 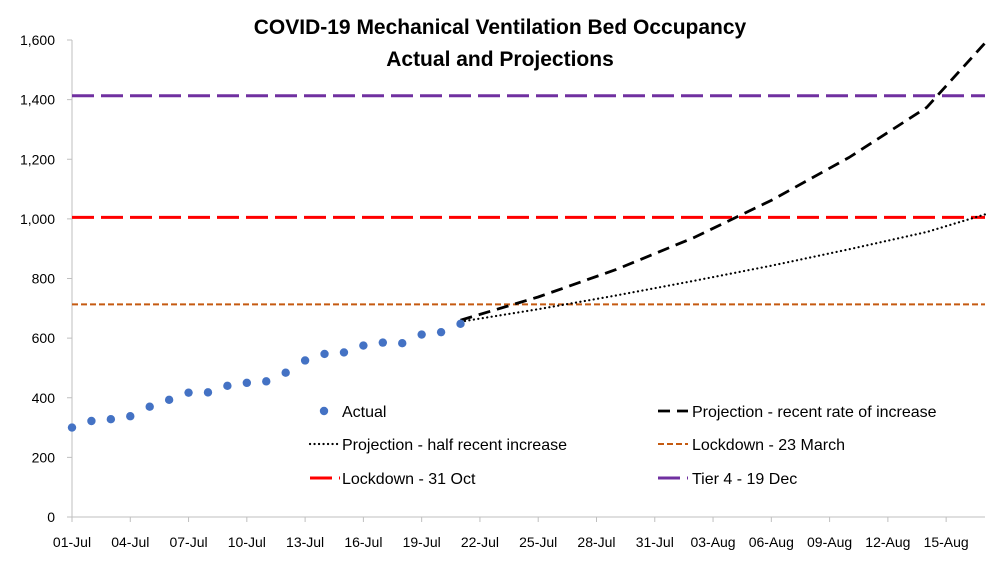 I want to click on x-tick-label: 03-Aug, so click(x=712, y=542).